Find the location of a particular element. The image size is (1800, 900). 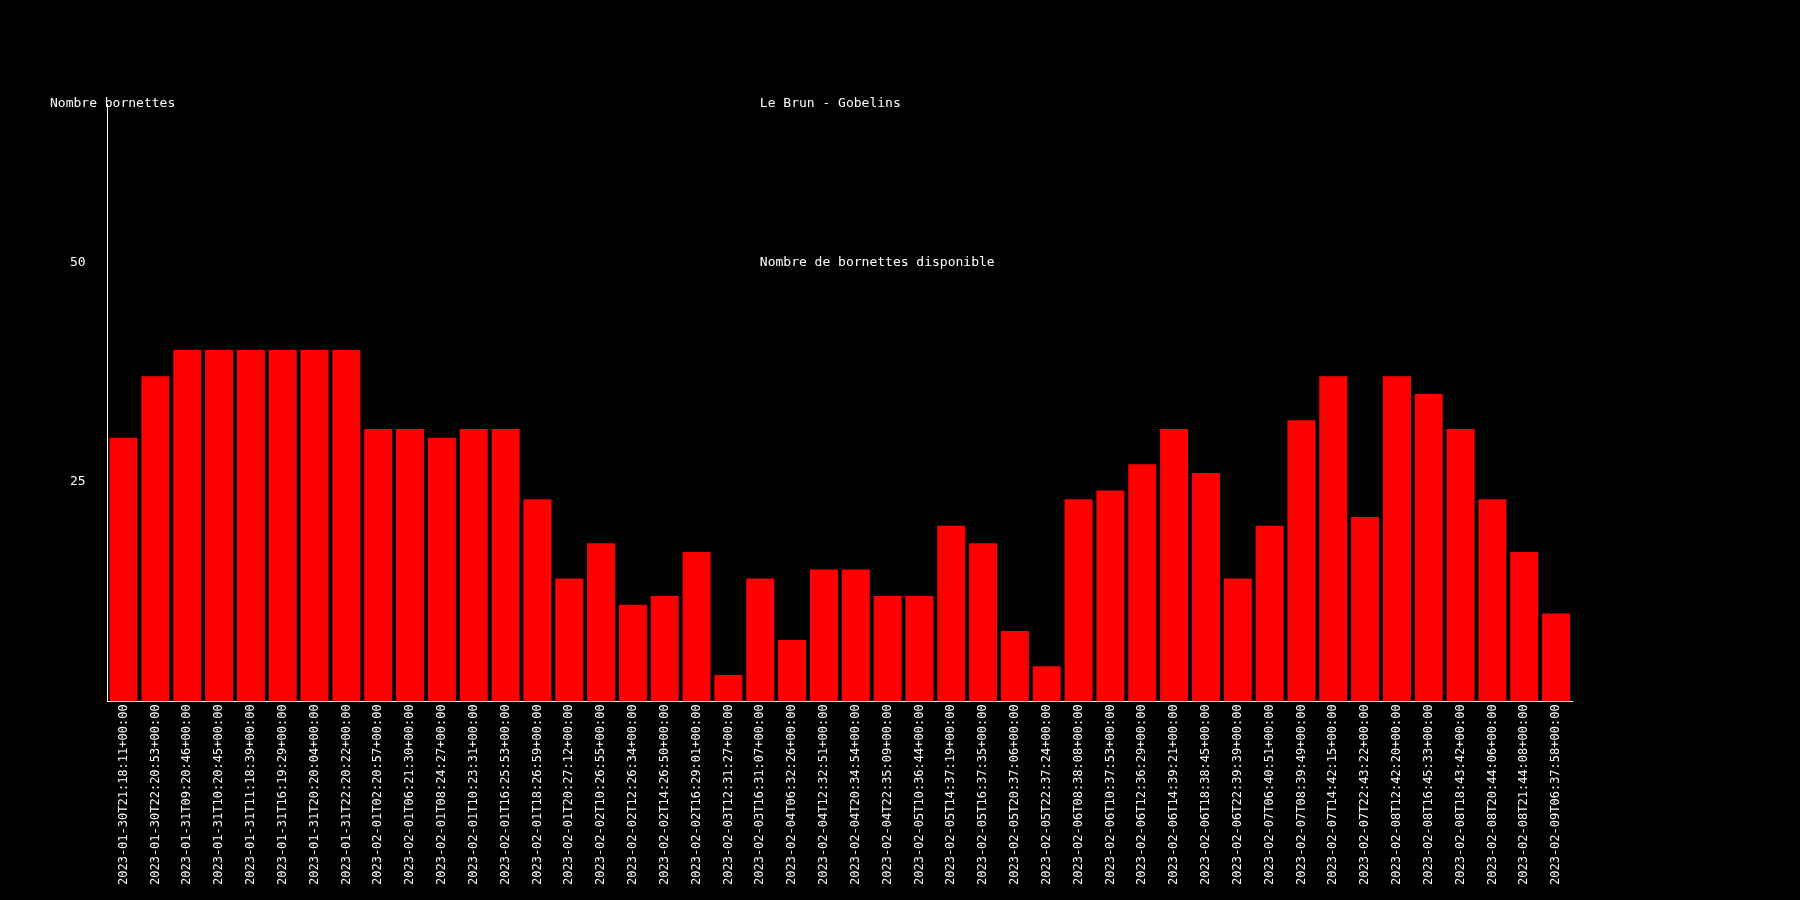

x-tick-label: 2023-01-31T20:20:04+00:00 is located at coordinates (313, 795).